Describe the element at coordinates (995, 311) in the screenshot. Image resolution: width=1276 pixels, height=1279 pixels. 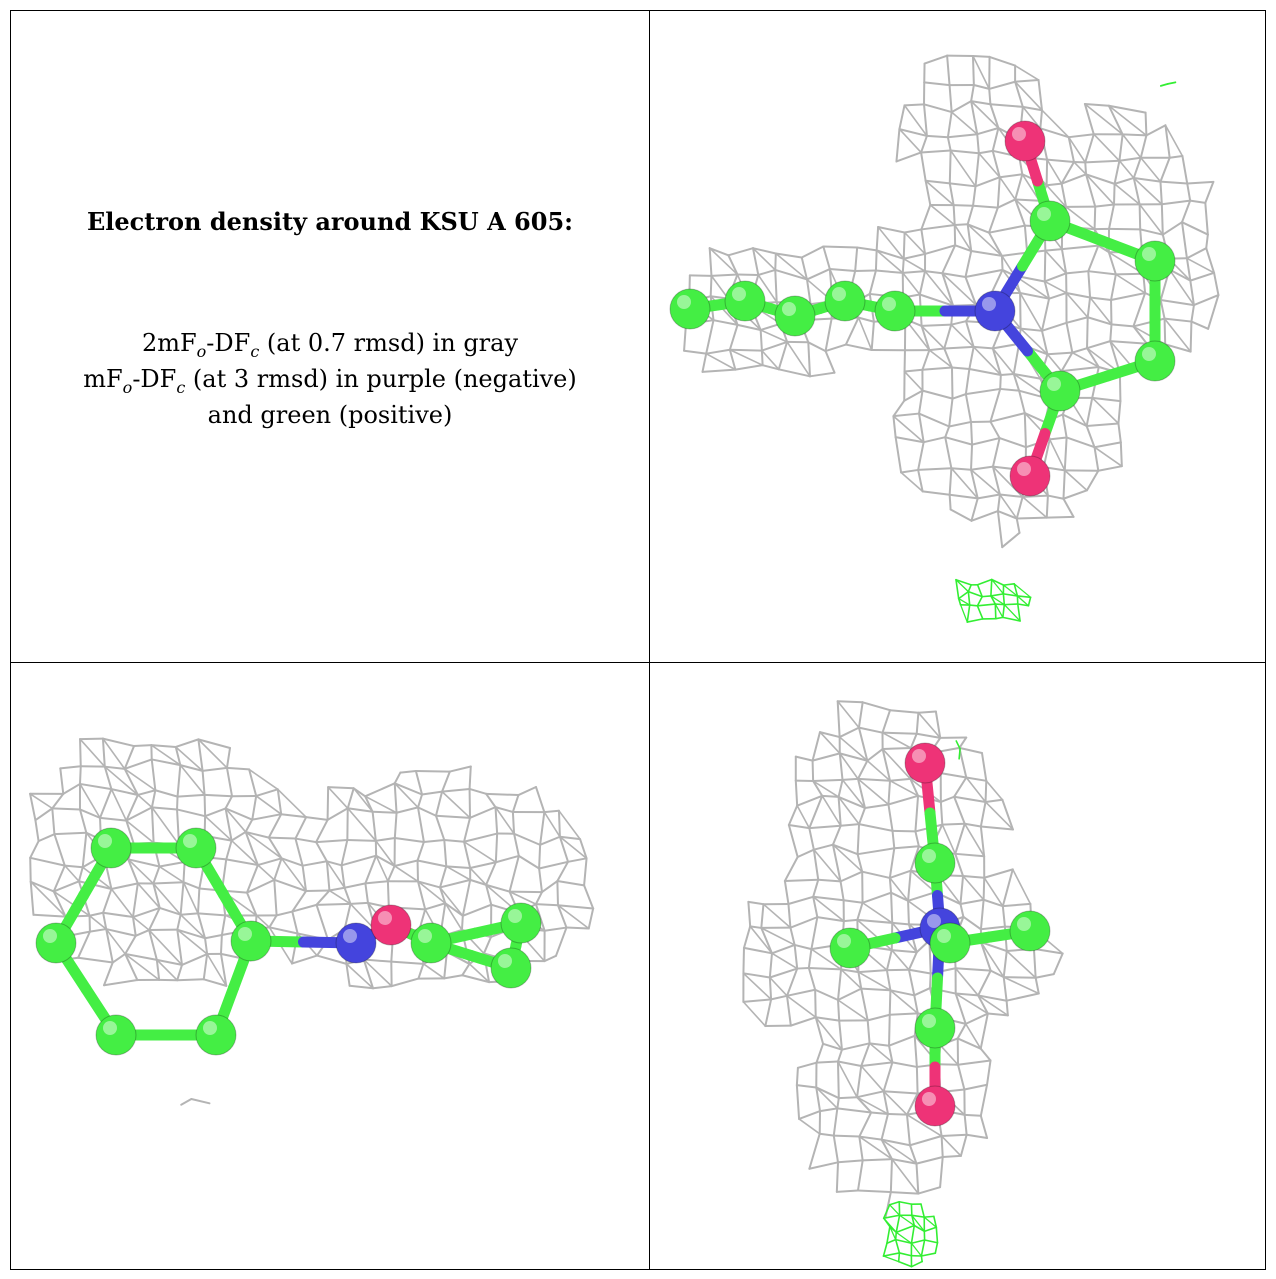
I see `nitrogen-atom` at that location.